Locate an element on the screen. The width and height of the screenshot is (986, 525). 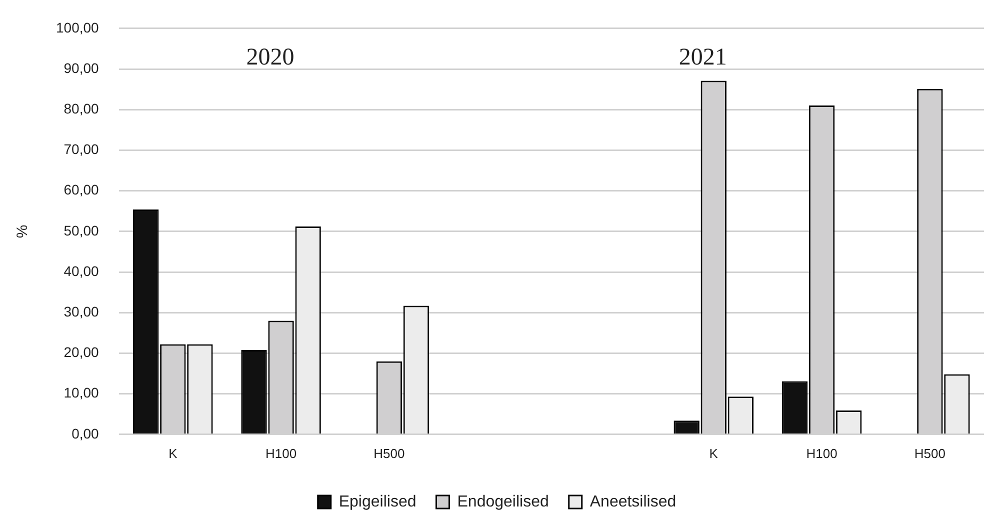
y-tick-label: 80,00 is located at coordinates (82, 108).